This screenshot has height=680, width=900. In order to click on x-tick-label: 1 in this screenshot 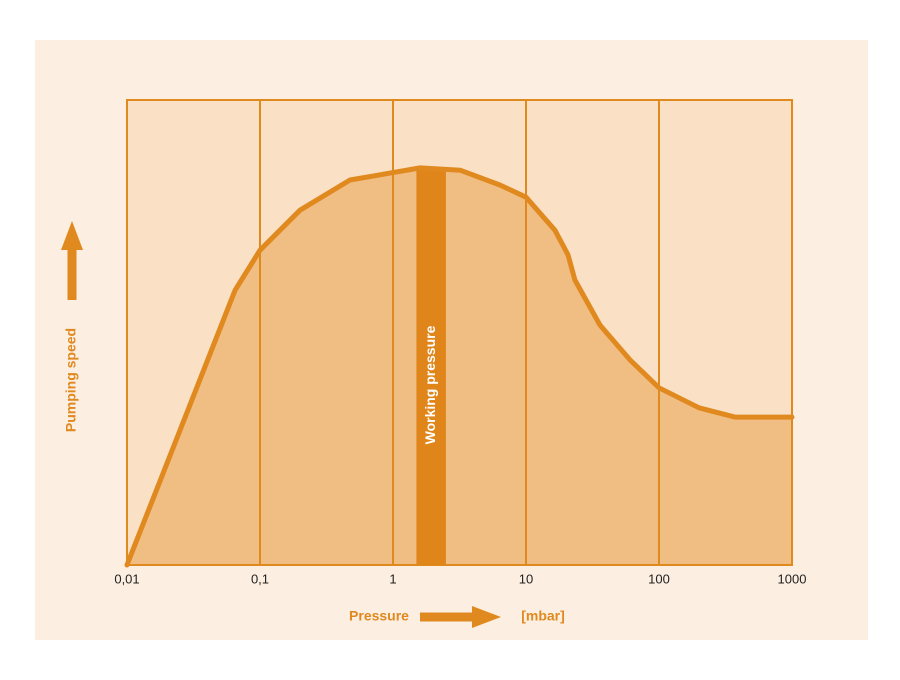, I will do `click(392, 578)`.